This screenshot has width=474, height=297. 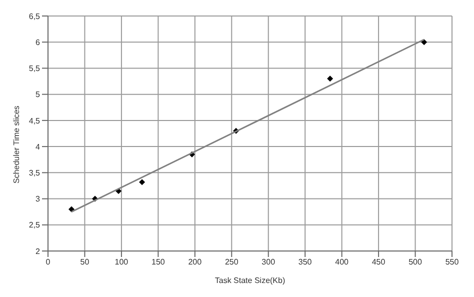 What do you see at coordinates (305, 262) in the screenshot?
I see `x-tick-label: 350` at bounding box center [305, 262].